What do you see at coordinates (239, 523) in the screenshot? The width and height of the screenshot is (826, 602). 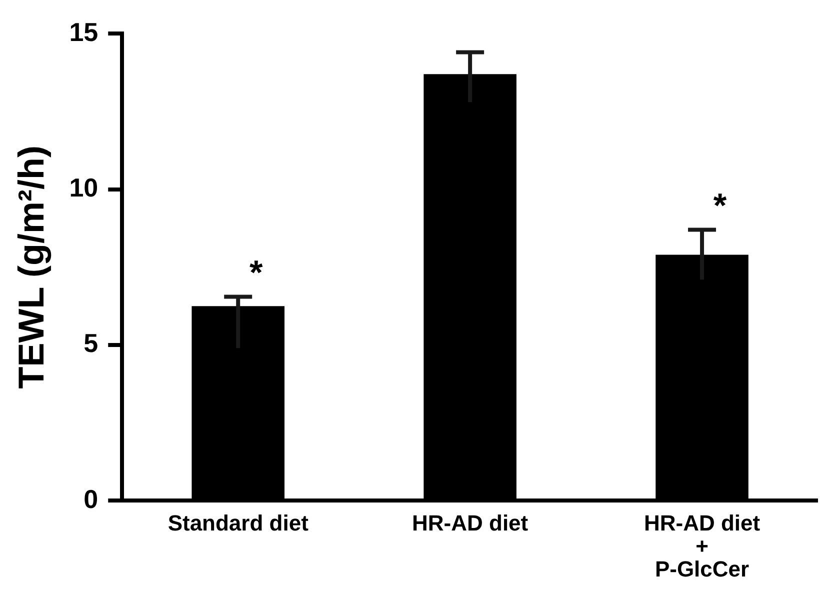 I see `x-tick-label: Standard diet` at bounding box center [239, 523].